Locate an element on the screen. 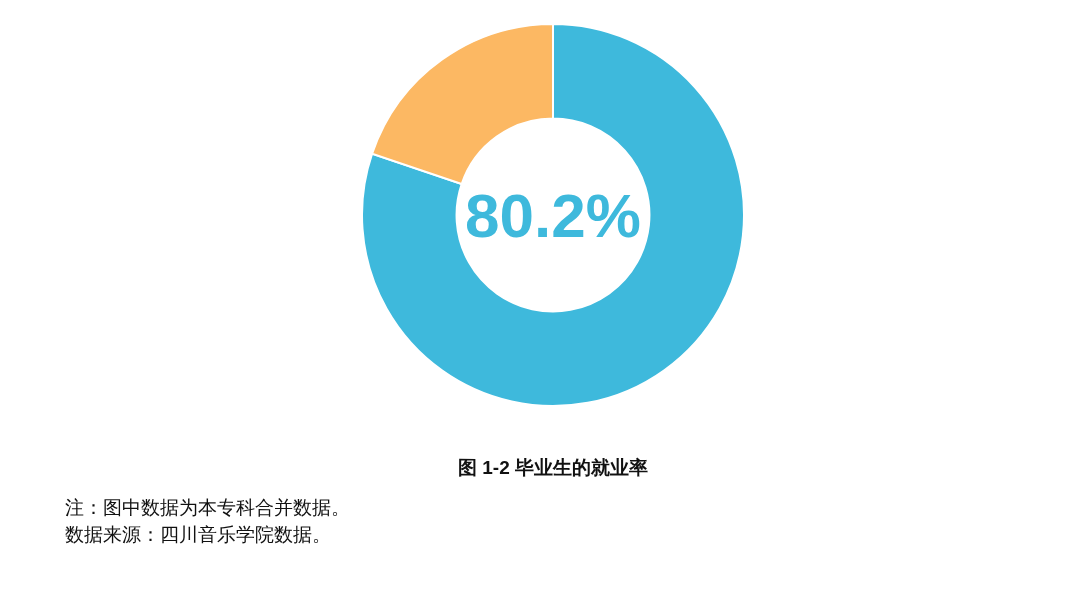 The image size is (1080, 598). annotation: 数据来源：四川音乐学院数据。 is located at coordinates (198, 534).